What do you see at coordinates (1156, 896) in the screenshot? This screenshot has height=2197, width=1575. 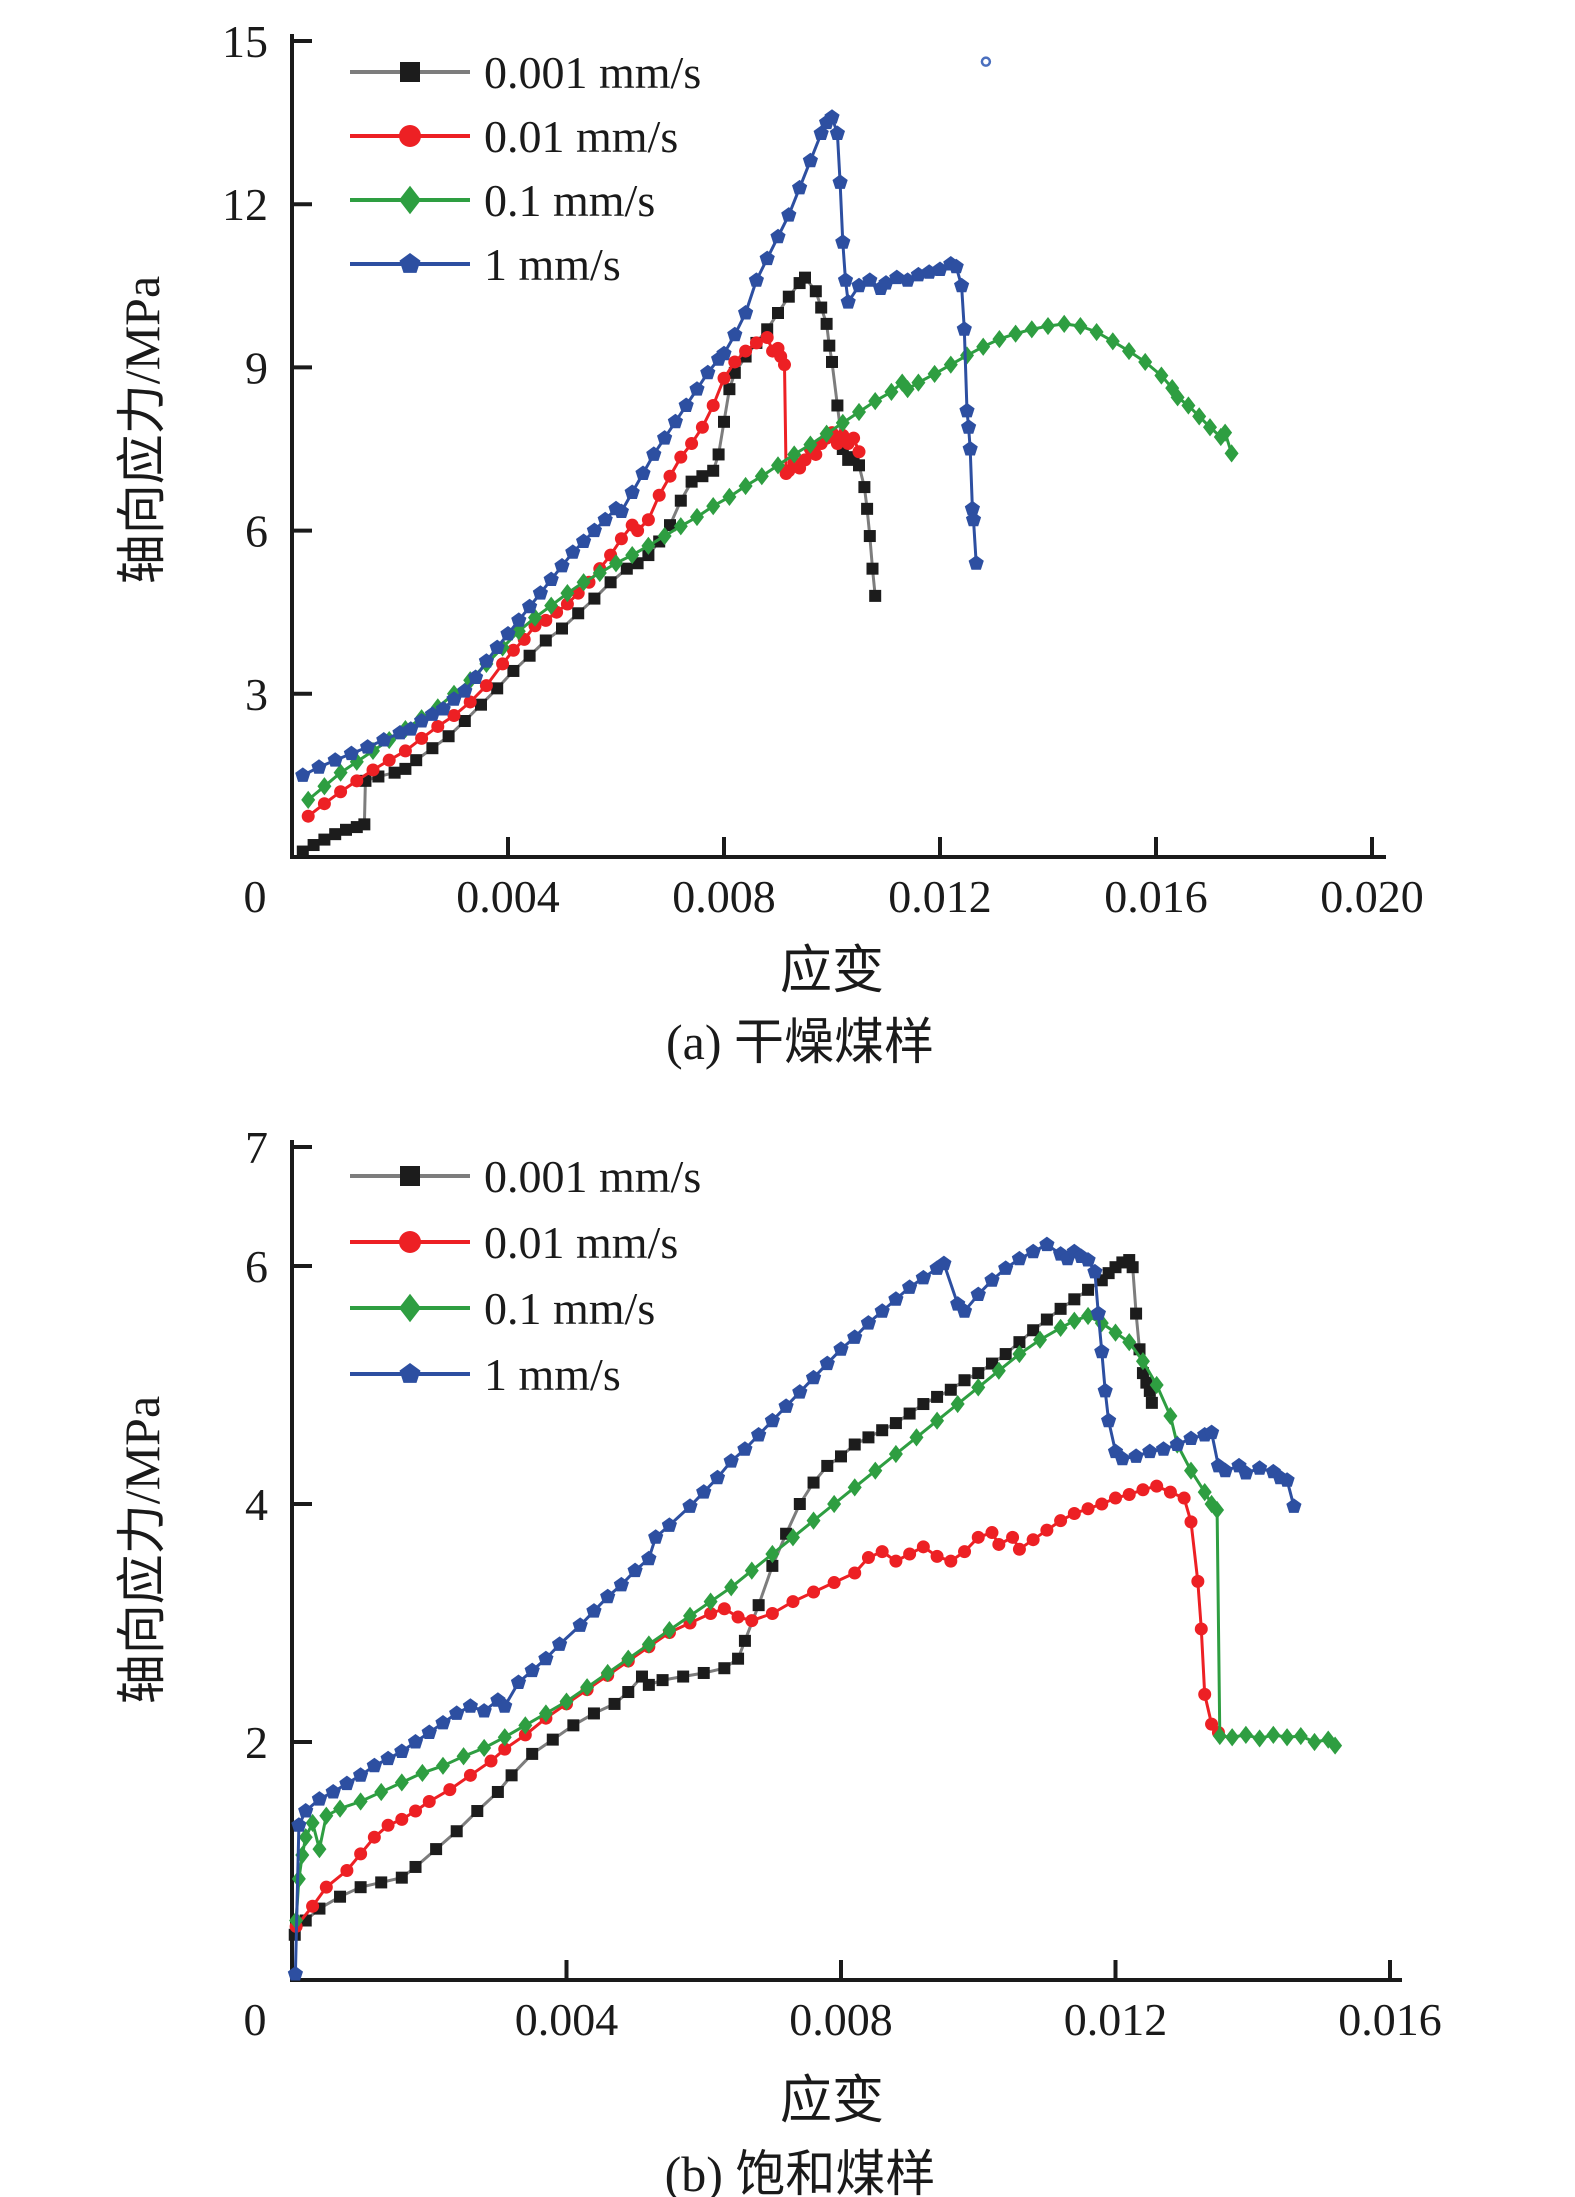 I see `x-tick-label: 0.016` at bounding box center [1156, 896].